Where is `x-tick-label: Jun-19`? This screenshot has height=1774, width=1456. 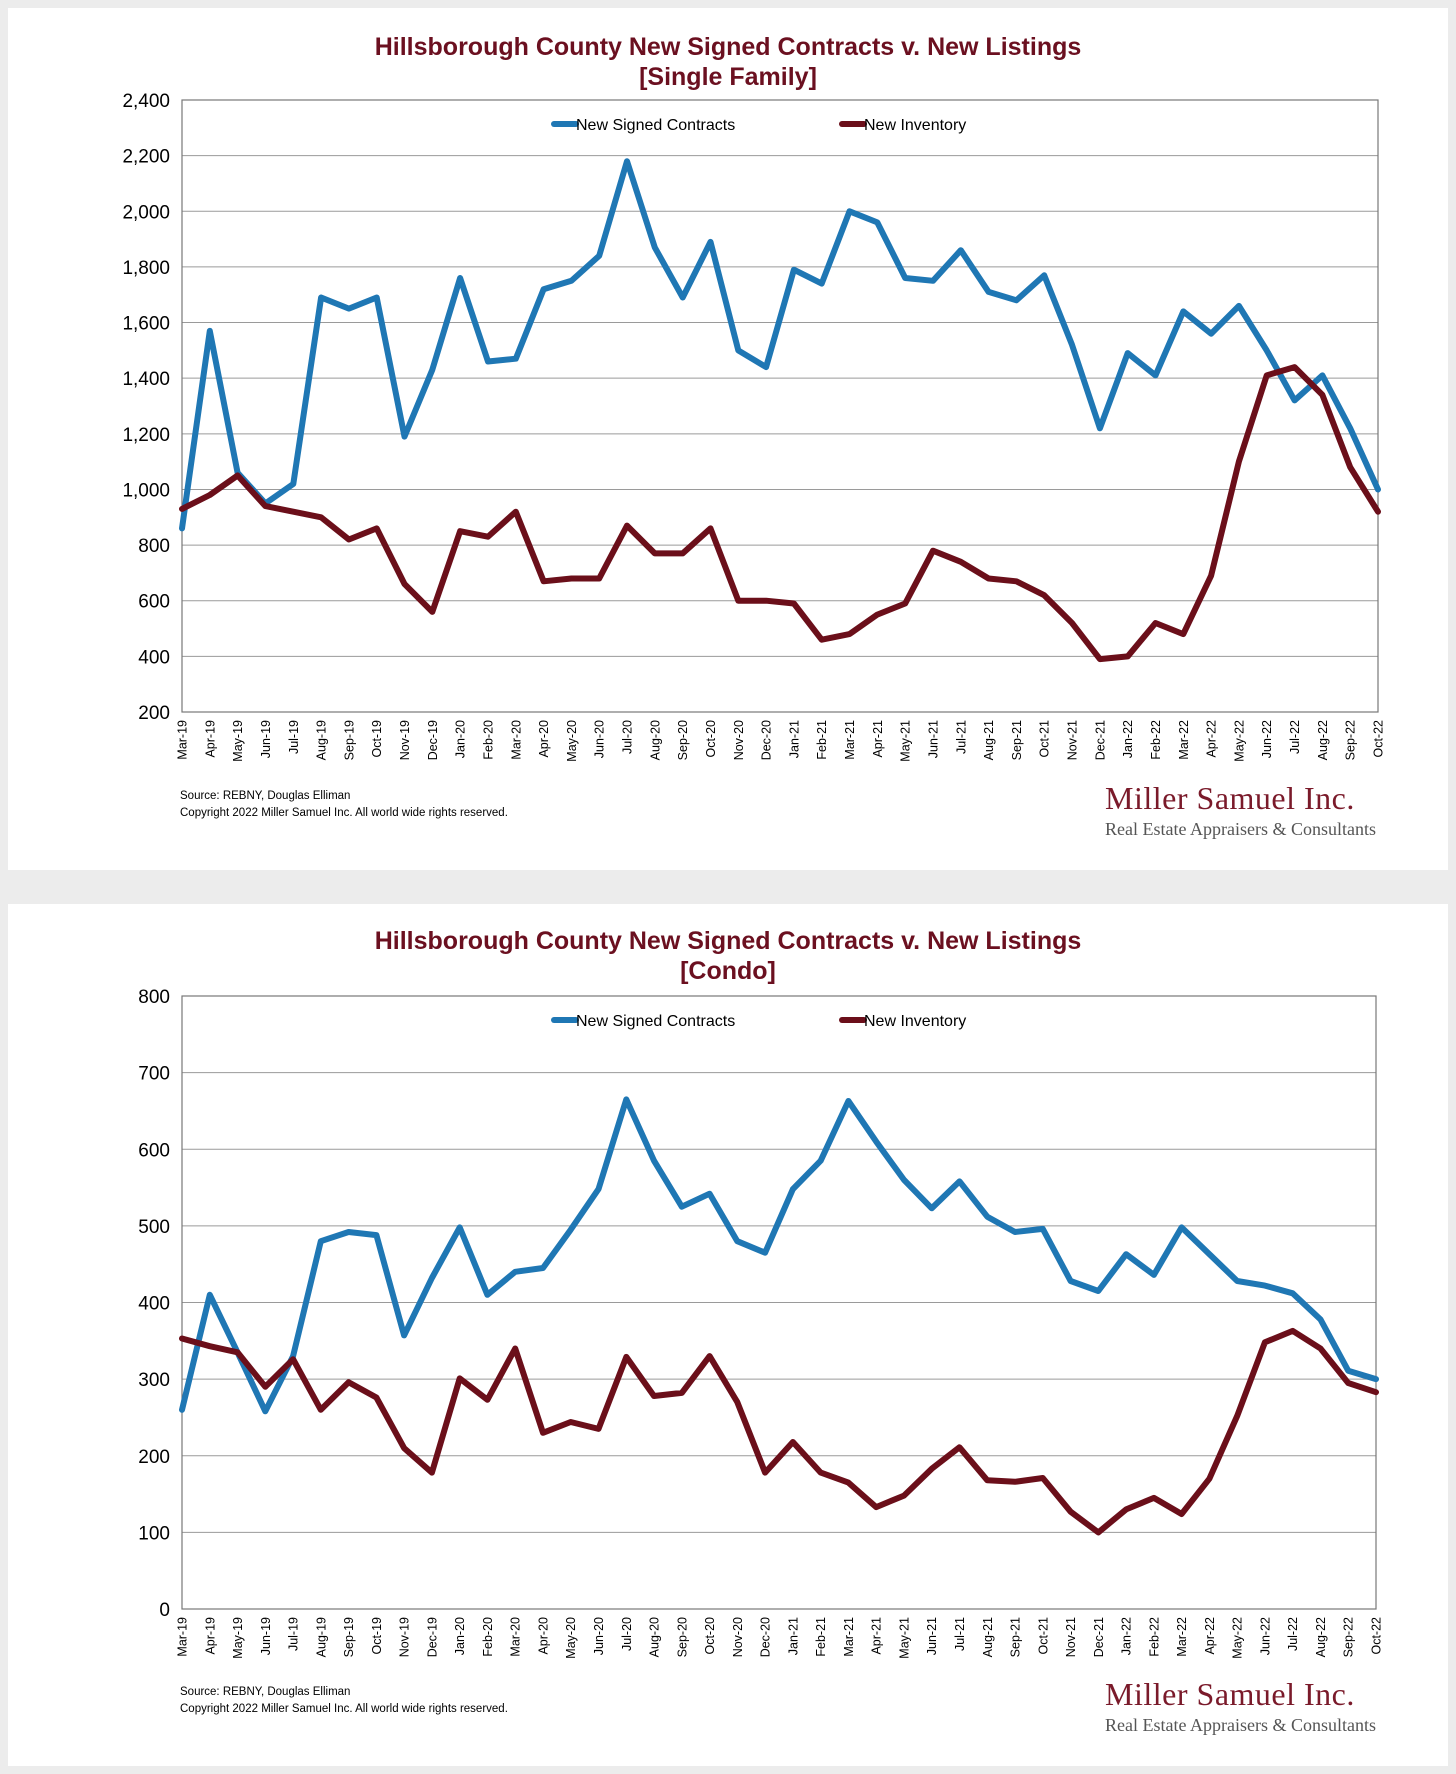 x-tick-label: Jun-19 is located at coordinates (266, 1636).